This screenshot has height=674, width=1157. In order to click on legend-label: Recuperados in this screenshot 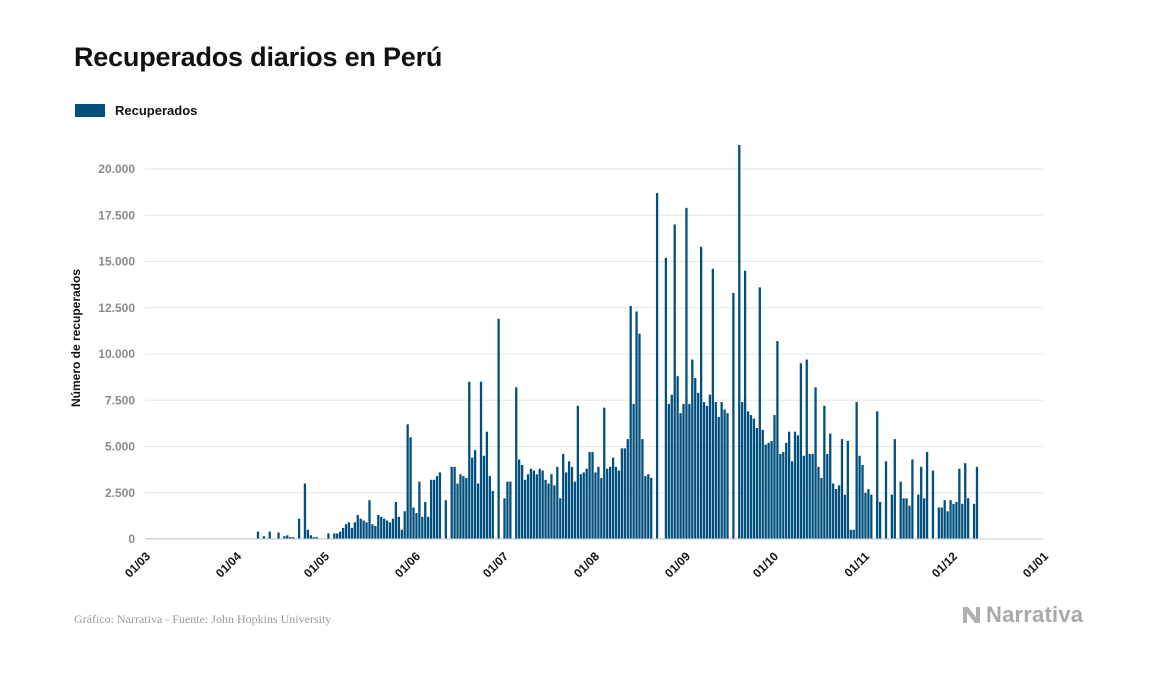, I will do `click(156, 110)`.